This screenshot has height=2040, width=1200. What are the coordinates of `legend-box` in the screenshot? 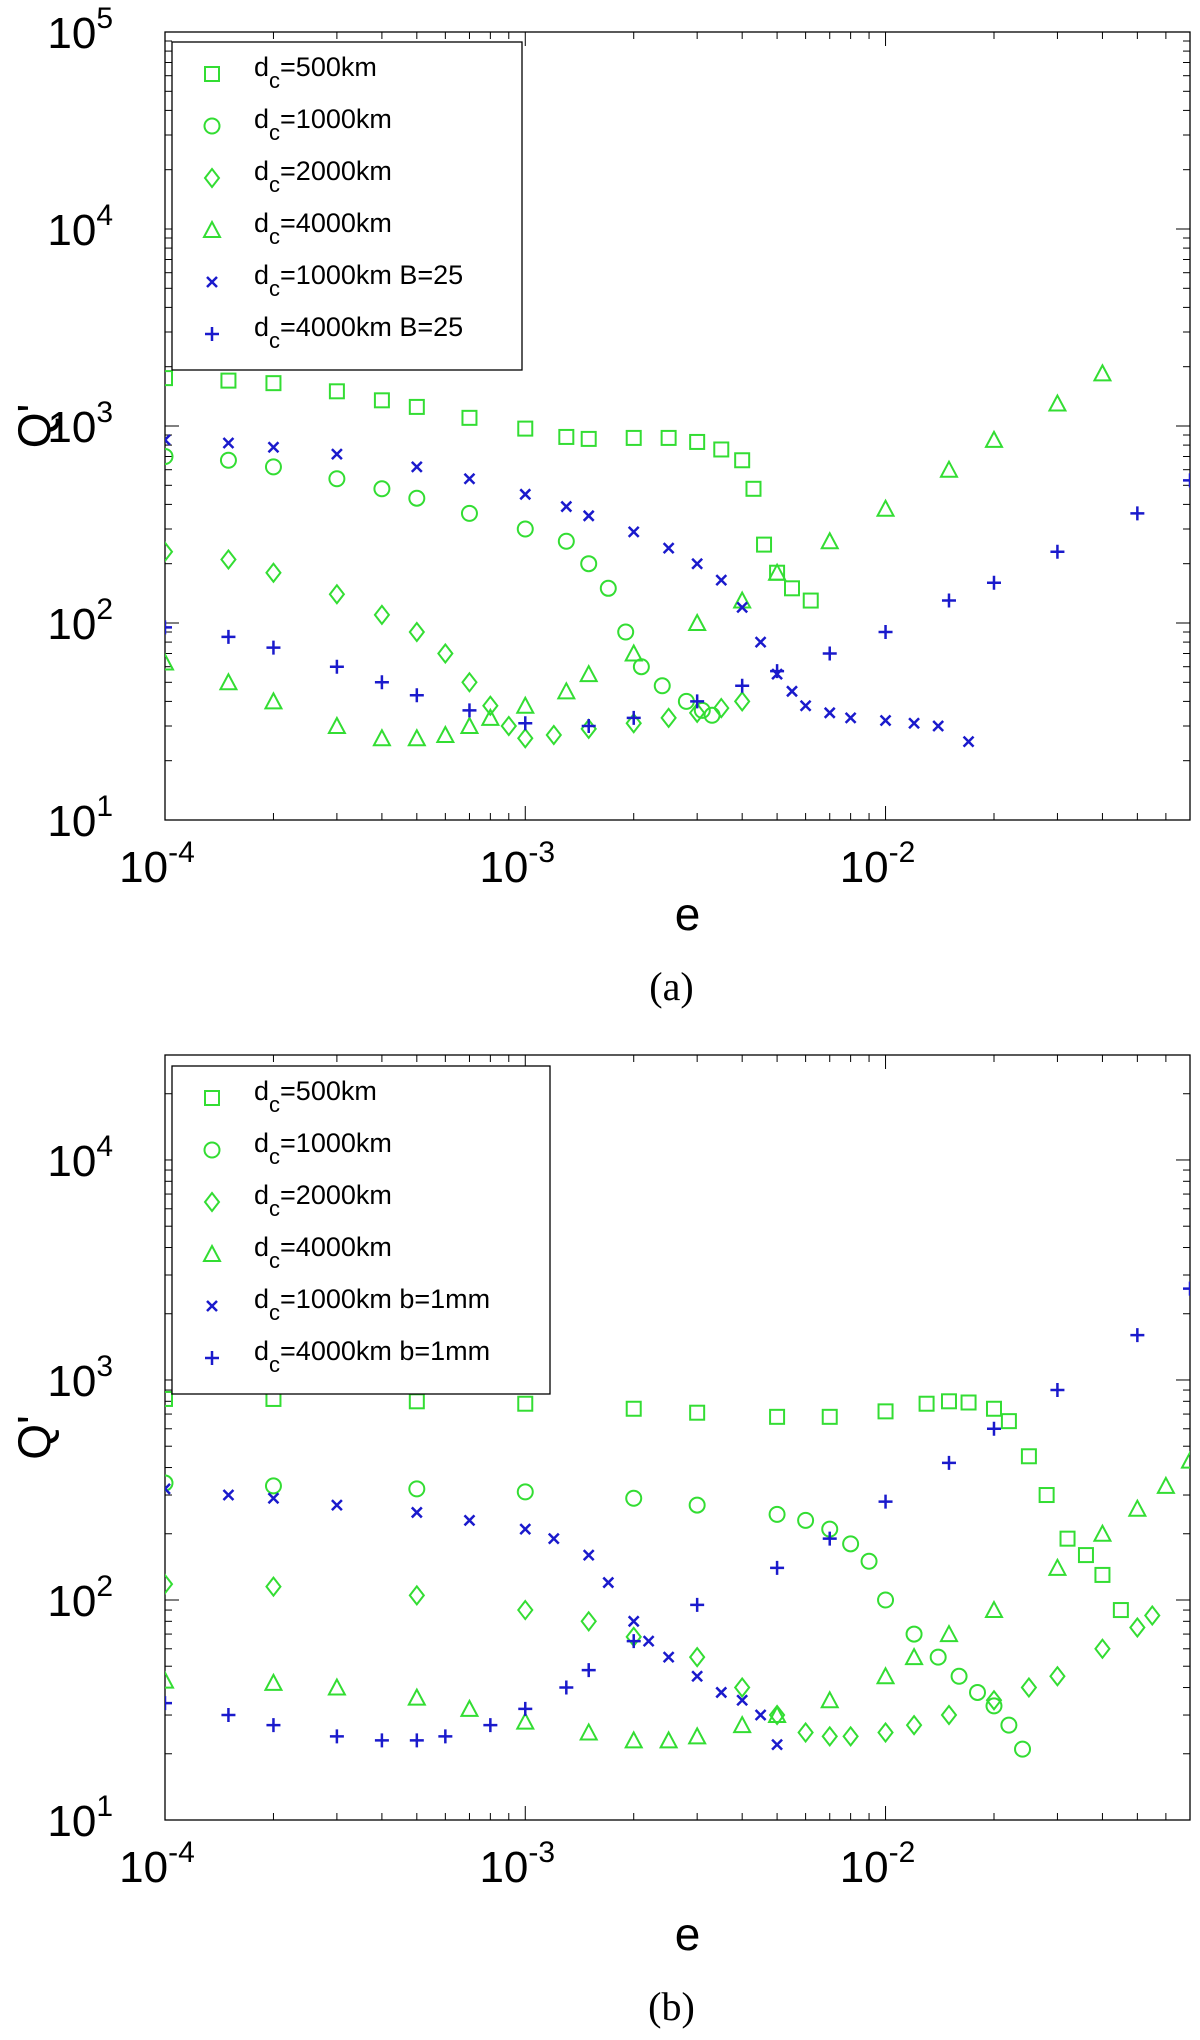 It's located at (361, 1230).